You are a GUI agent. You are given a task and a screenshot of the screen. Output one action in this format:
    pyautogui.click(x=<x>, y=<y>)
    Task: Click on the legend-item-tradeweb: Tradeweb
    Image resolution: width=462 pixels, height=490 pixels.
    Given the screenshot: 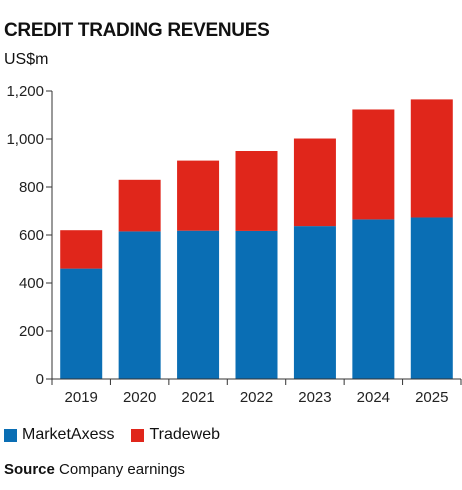 What is the action you would take?
    pyautogui.click(x=175, y=435)
    